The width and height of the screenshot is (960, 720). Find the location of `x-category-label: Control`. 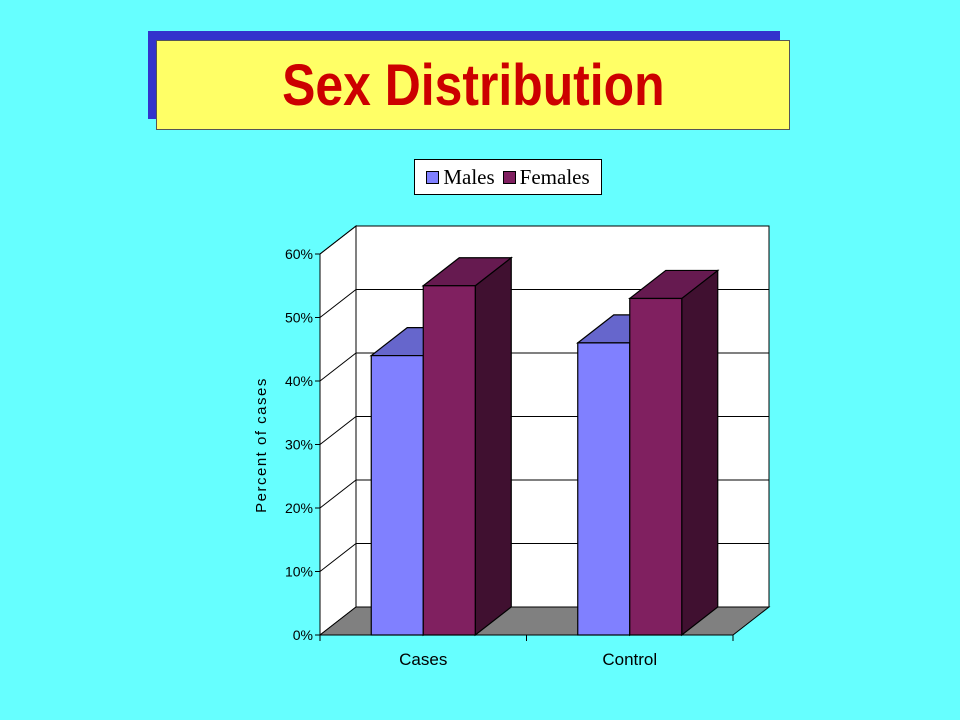

x-category-label: Control is located at coordinates (629, 659).